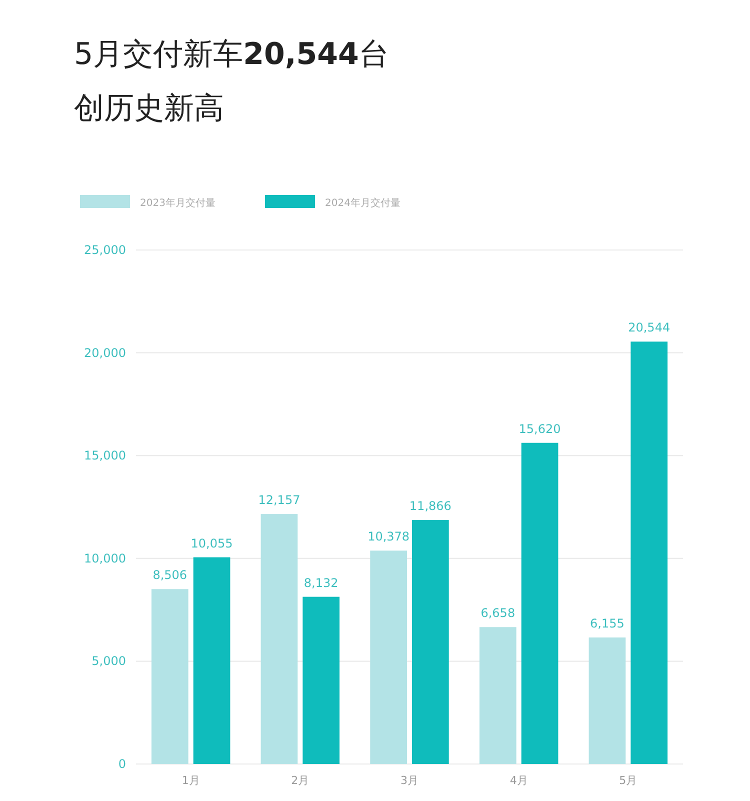  What do you see at coordinates (519, 780) in the screenshot?
I see `x-tick-label: 4月` at bounding box center [519, 780].